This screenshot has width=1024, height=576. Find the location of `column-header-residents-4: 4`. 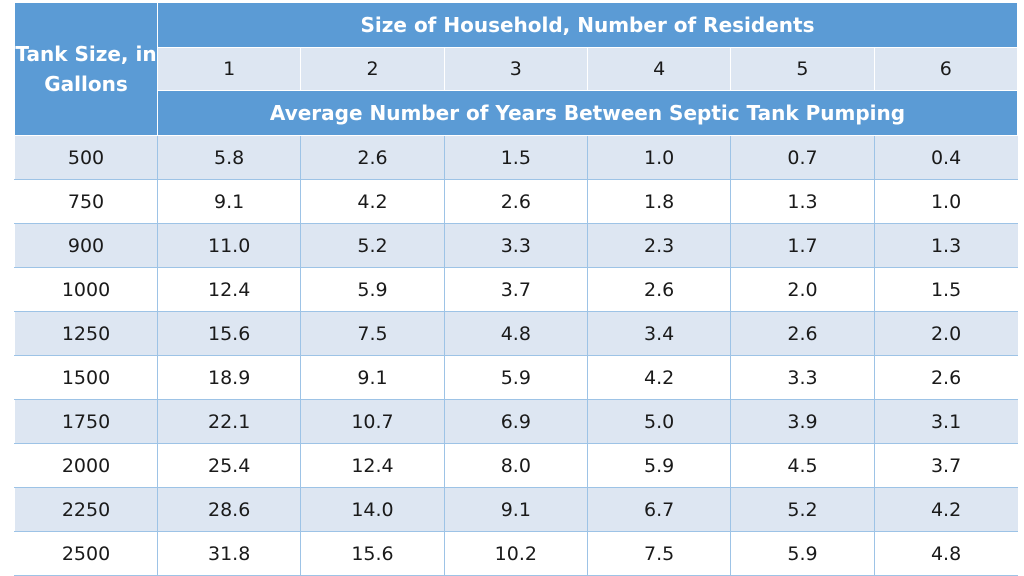

column-header-residents-4: 4 is located at coordinates (659, 69).